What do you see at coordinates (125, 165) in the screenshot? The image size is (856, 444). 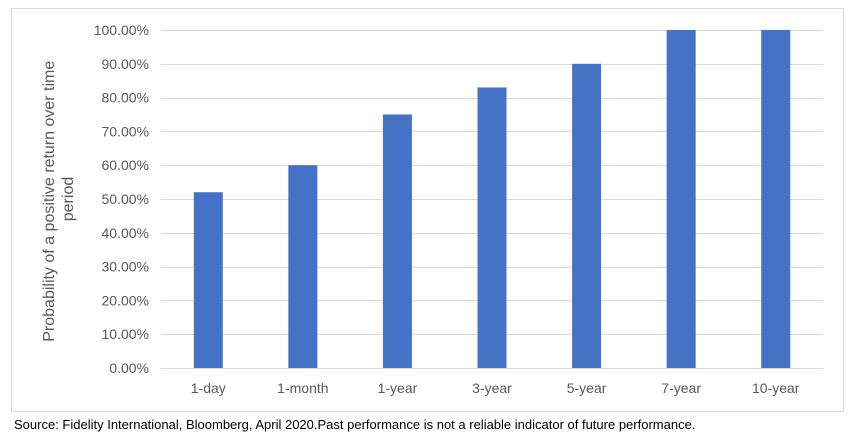 I see `y-tick-label: 60.00%` at bounding box center [125, 165].